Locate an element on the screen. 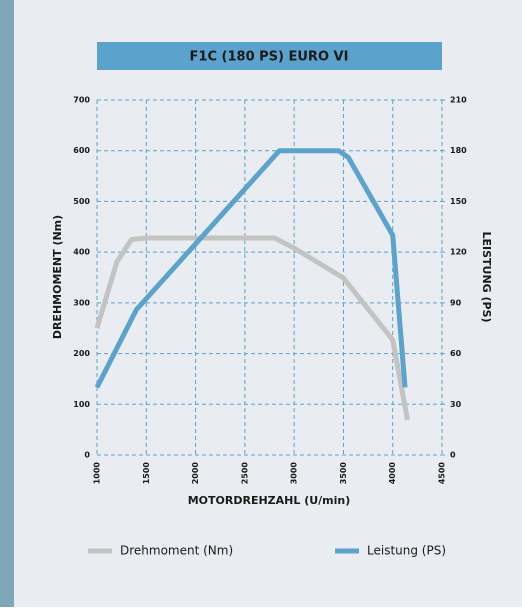 The width and height of the screenshot is (522, 611). x-axis-label: MOTORDREHZAHL (U/min) is located at coordinates (269, 500).